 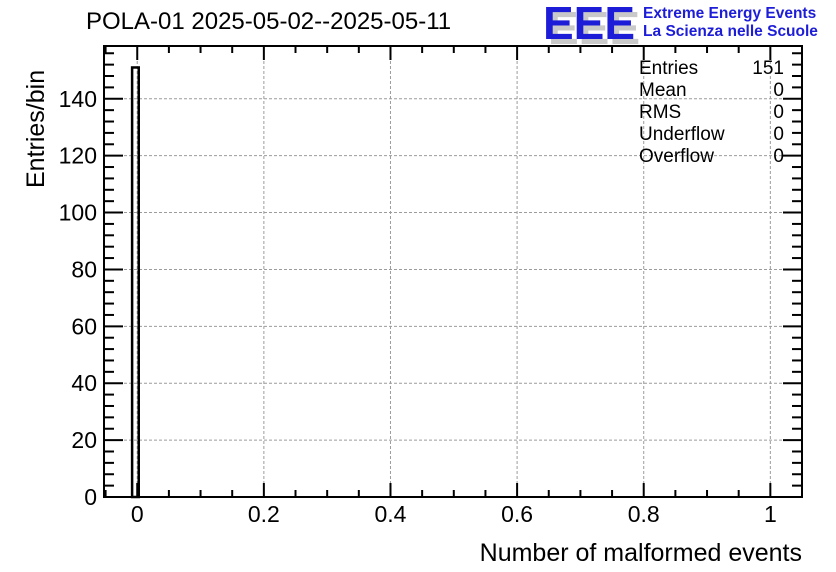 I want to click on chart-title: POLA-01 2025-05-02--2025-05-11, so click(x=269, y=21).